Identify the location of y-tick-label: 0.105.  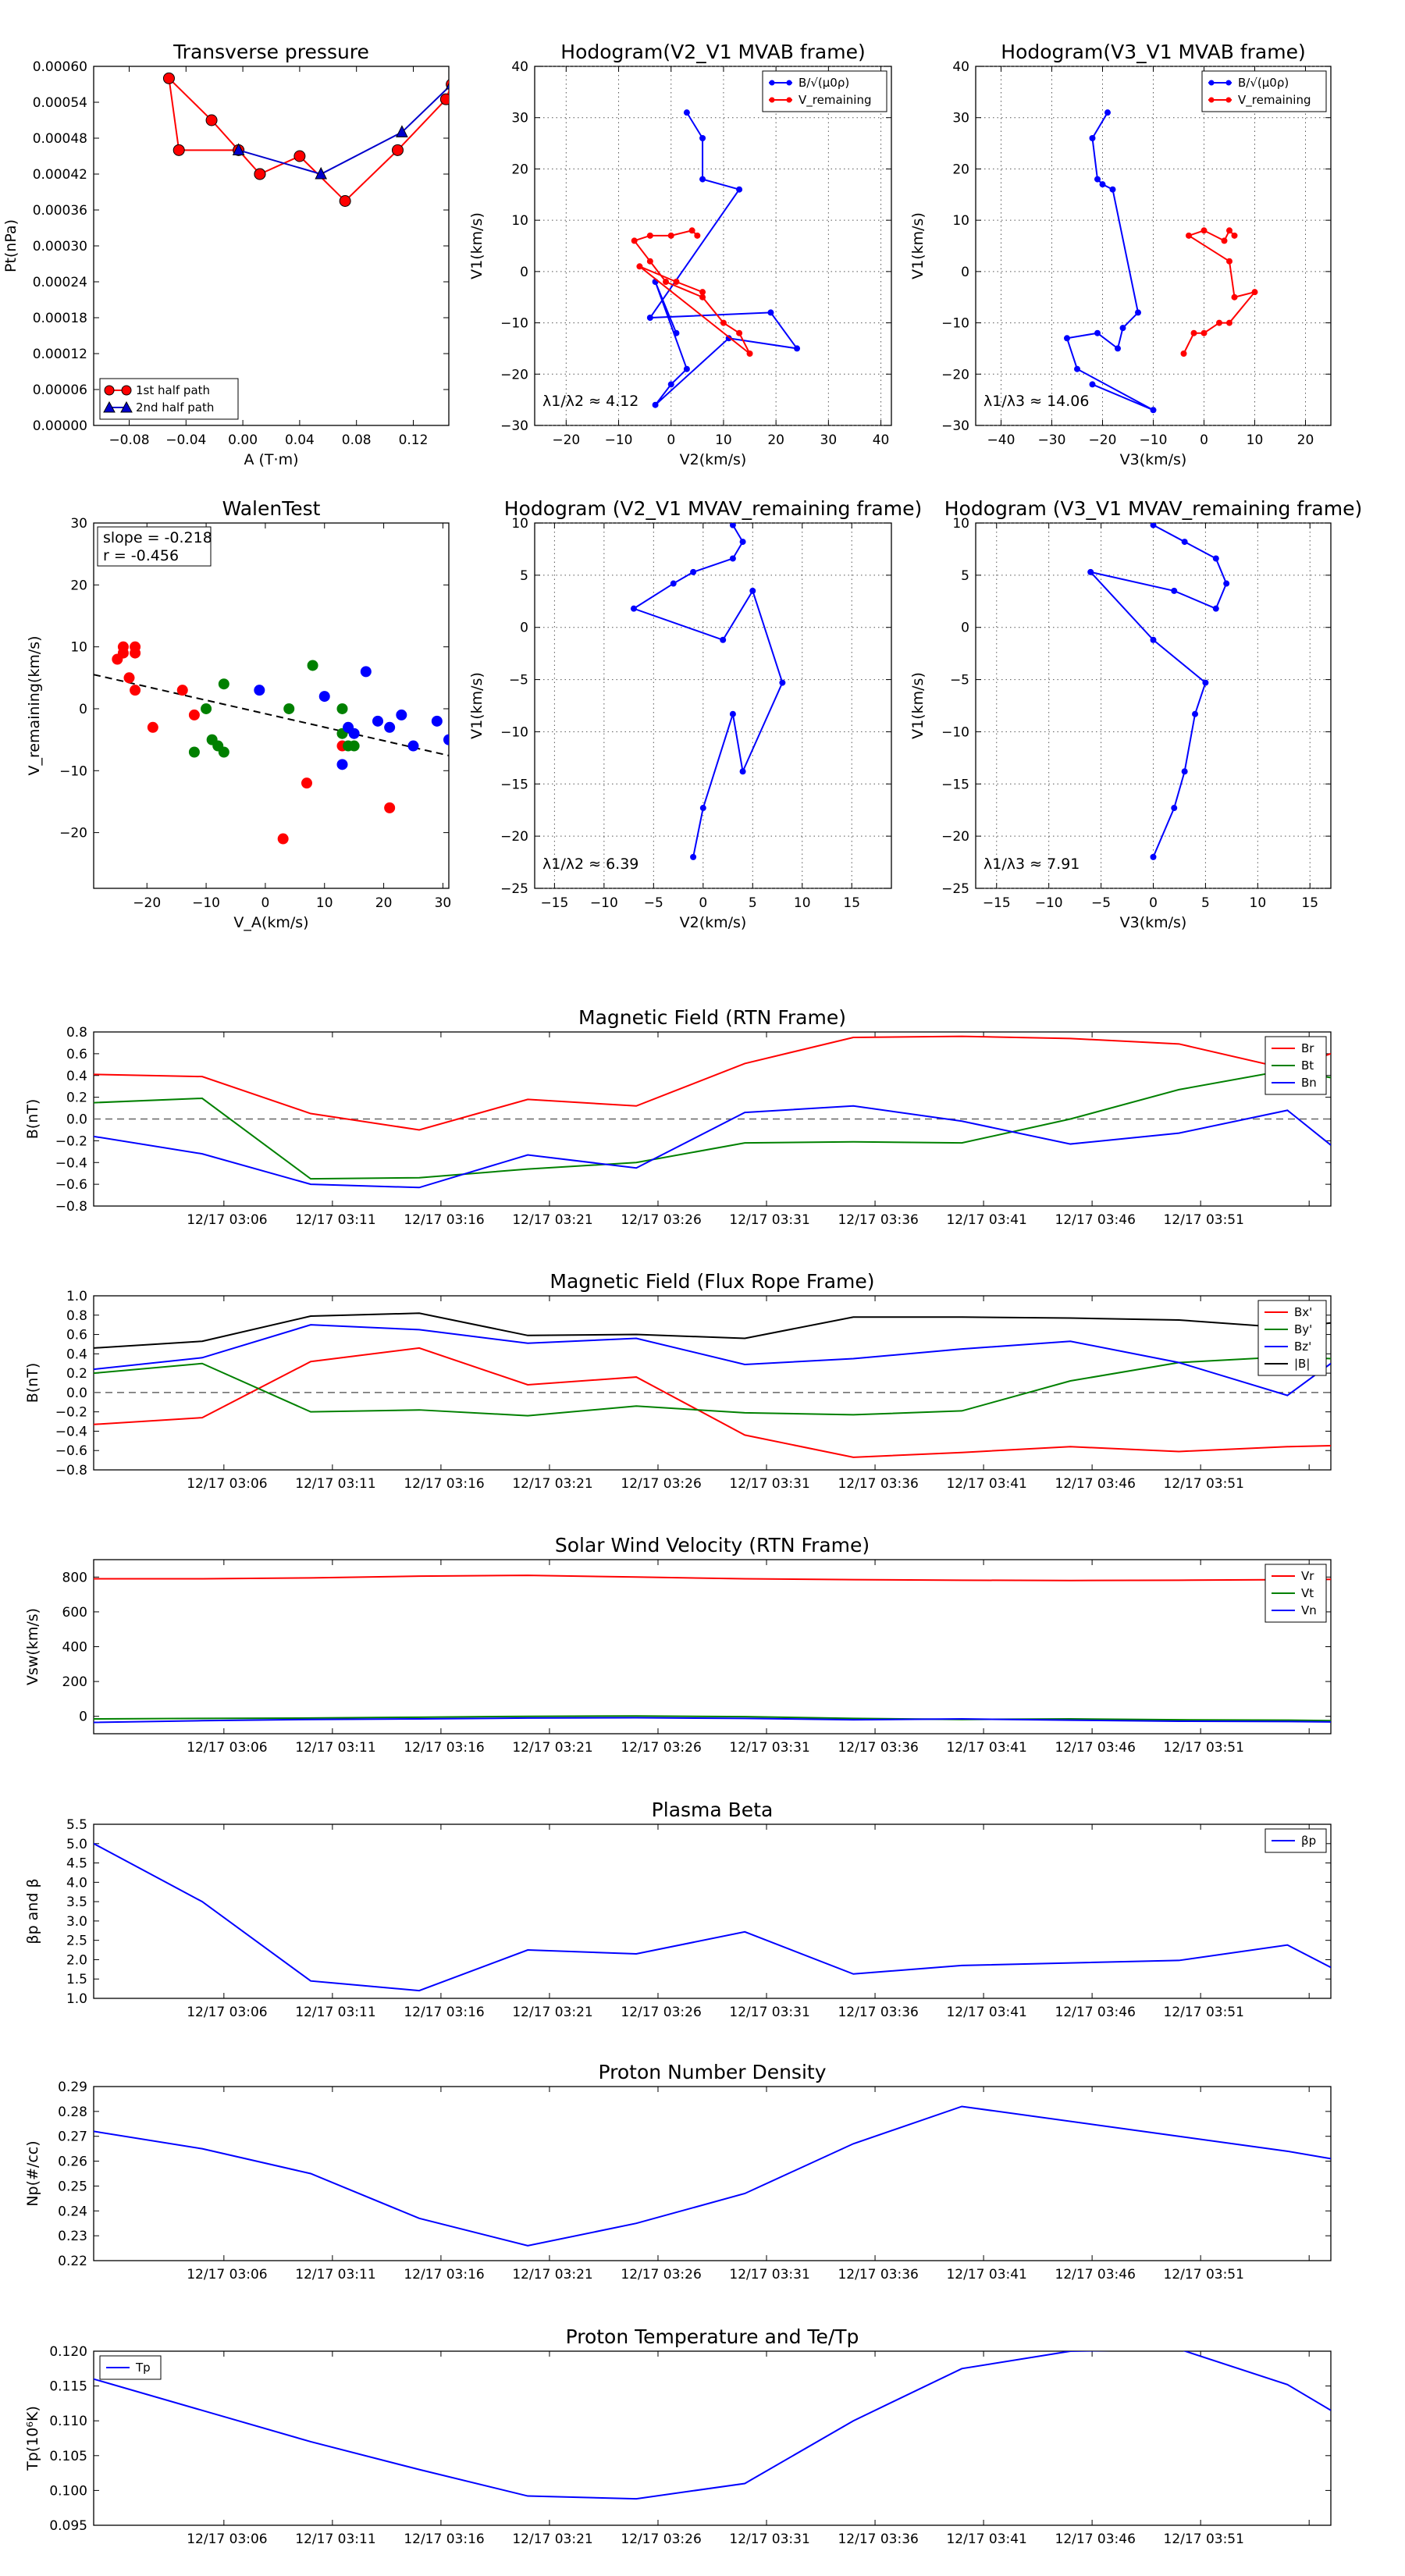
(68, 2456).